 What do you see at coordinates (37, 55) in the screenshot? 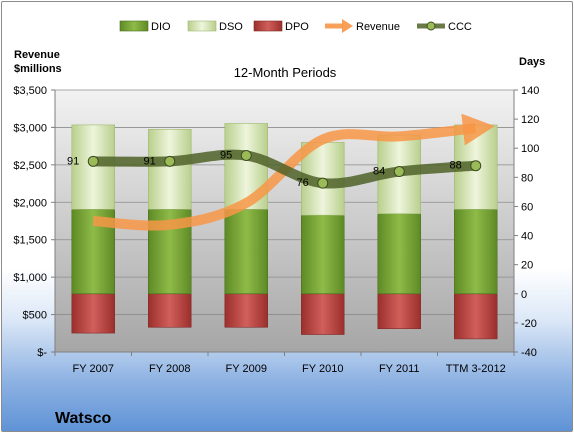
I see `y-left-label-line1: Revenue` at bounding box center [37, 55].